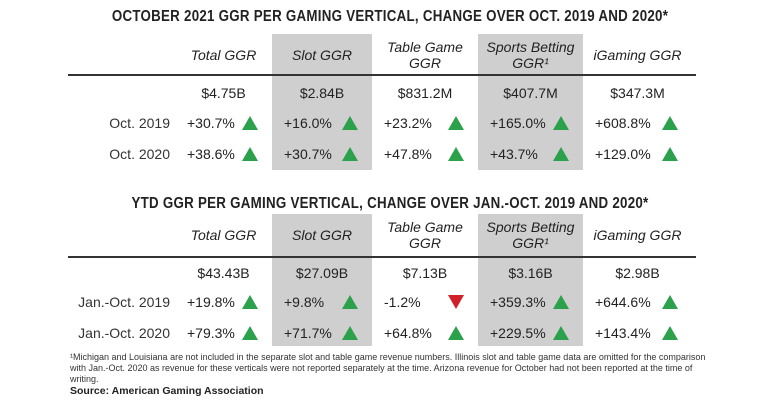 The image size is (780, 400). Describe the element at coordinates (425, 93) in the screenshot. I see `total-value: $831.2M` at that location.